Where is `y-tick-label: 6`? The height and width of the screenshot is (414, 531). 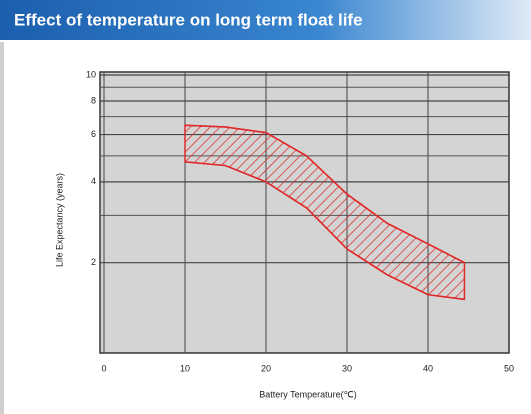
y-tick-label: 6 is located at coordinates (93, 134).